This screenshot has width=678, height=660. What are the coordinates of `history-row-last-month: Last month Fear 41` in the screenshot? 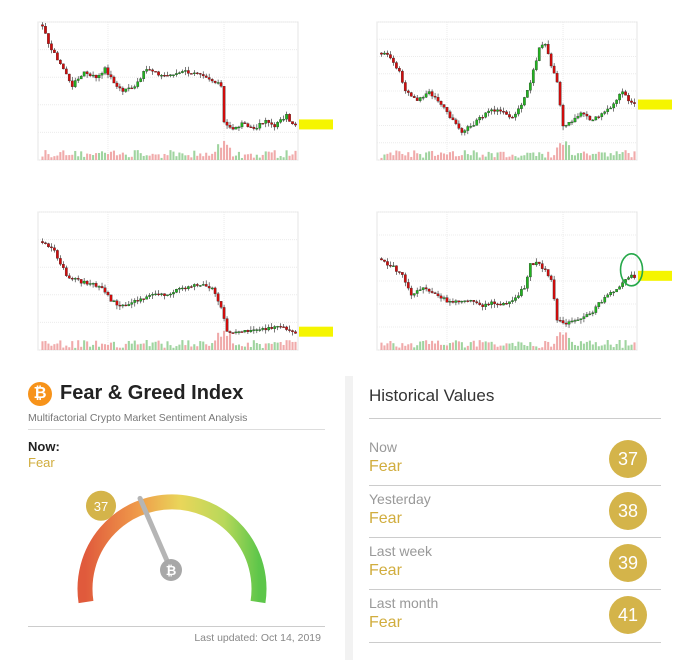 It's located at (515, 617).